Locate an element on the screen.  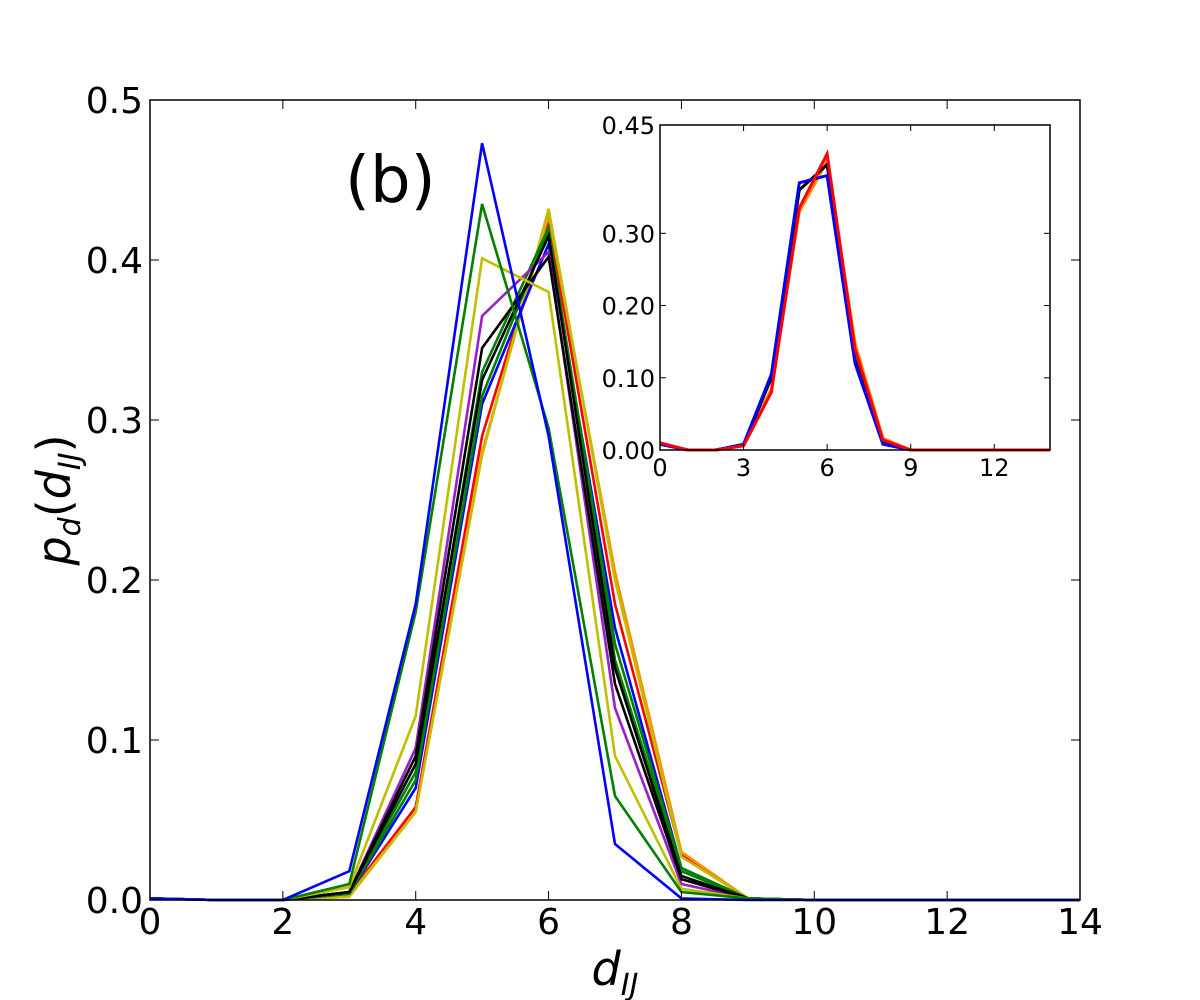
inset-background is located at coordinates (855, 287).